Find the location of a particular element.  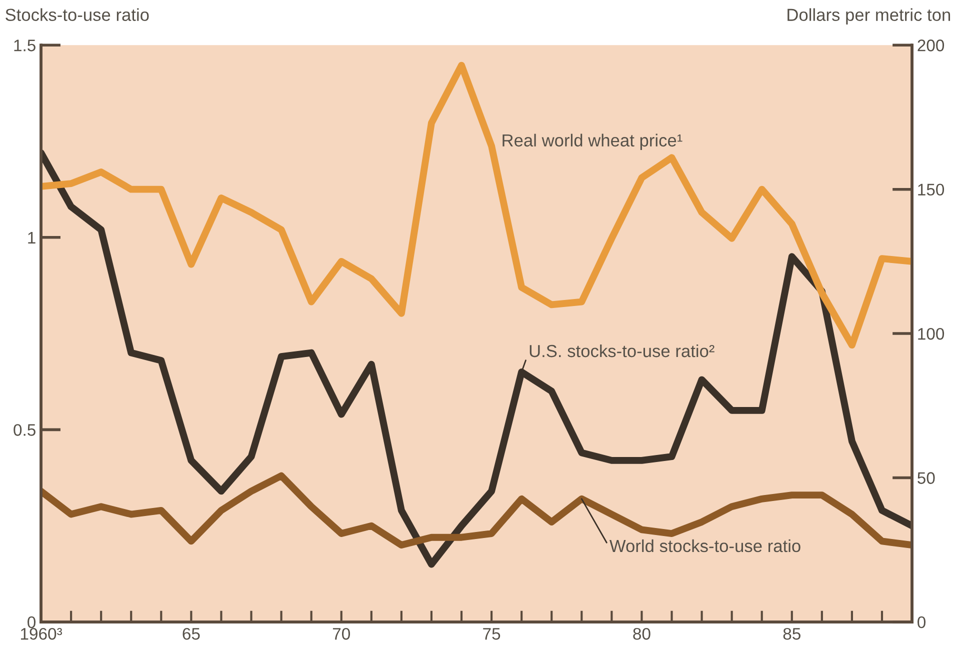

x-tick-label: 1960³ is located at coordinates (41, 634).